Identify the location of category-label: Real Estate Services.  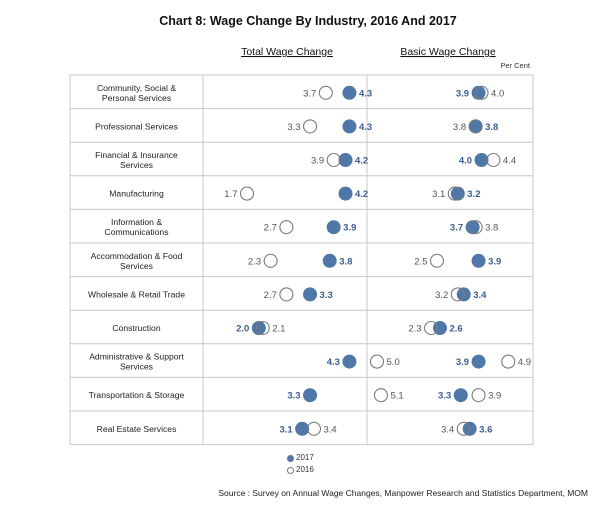
(137, 429).